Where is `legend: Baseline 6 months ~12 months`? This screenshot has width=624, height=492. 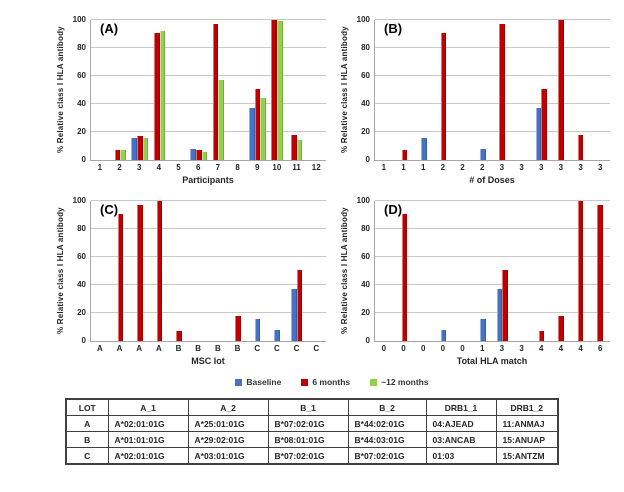 legend: Baseline 6 months ~12 months is located at coordinates (332, 382).